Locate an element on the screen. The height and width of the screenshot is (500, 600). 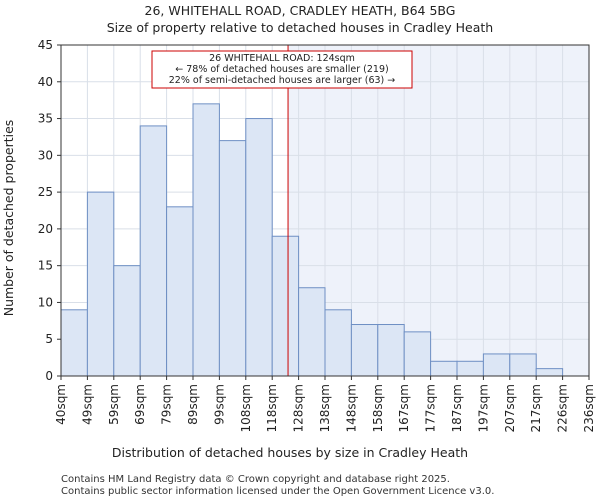
bar-128sqm is located at coordinates (312, 332).